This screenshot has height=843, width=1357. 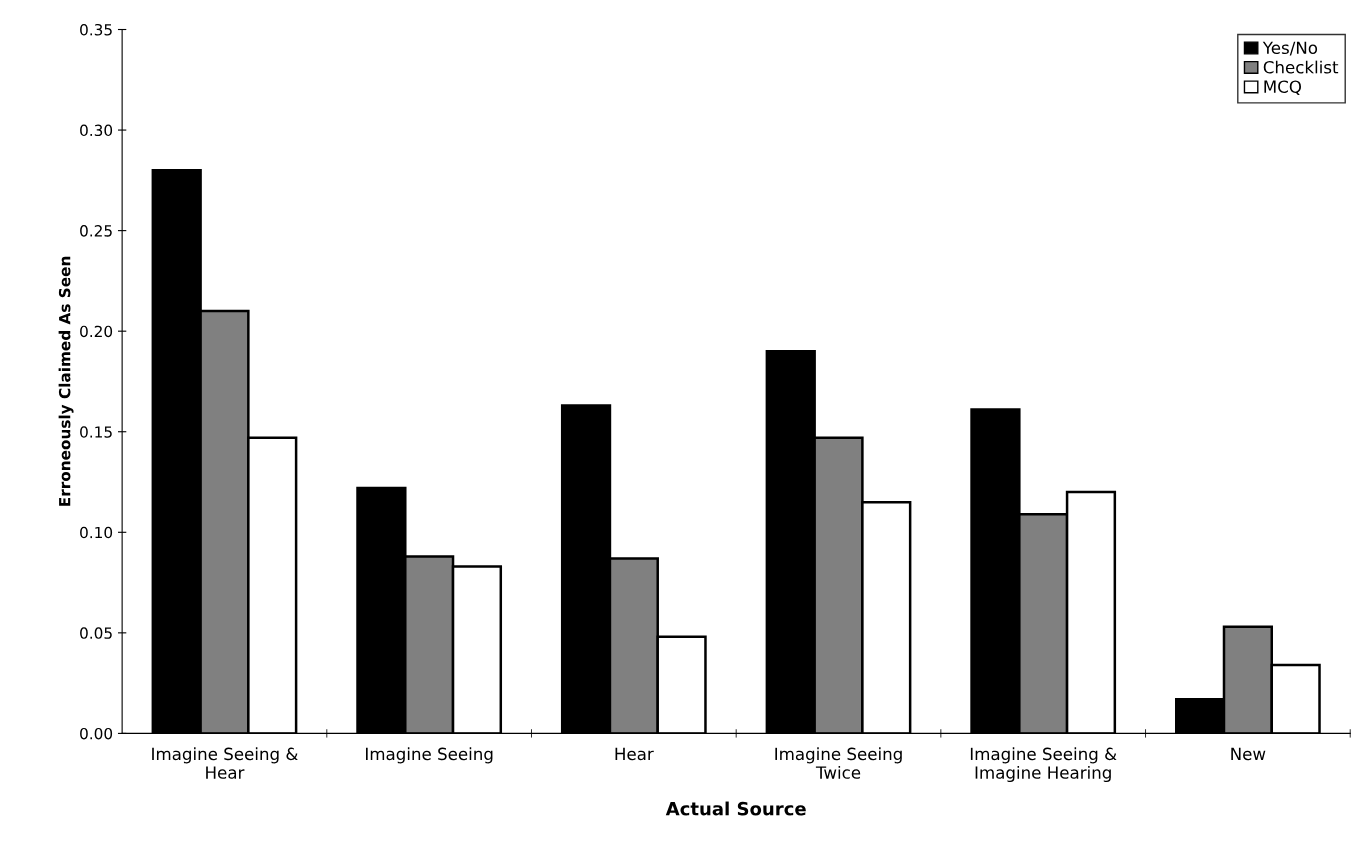 What do you see at coordinates (96, 331) in the screenshot?
I see `y-tick-label: 0.20` at bounding box center [96, 331].